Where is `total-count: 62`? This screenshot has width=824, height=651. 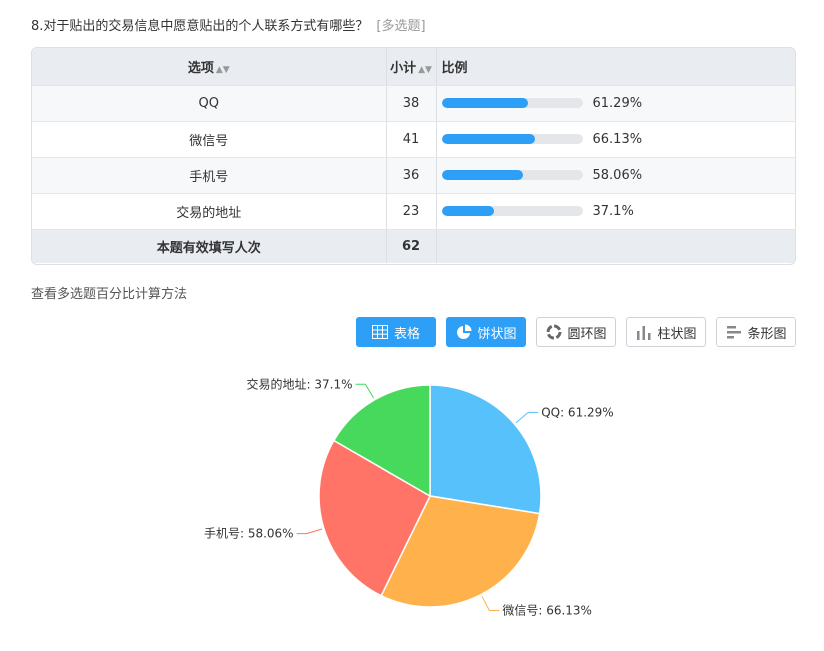
total-count: 62 is located at coordinates (411, 246).